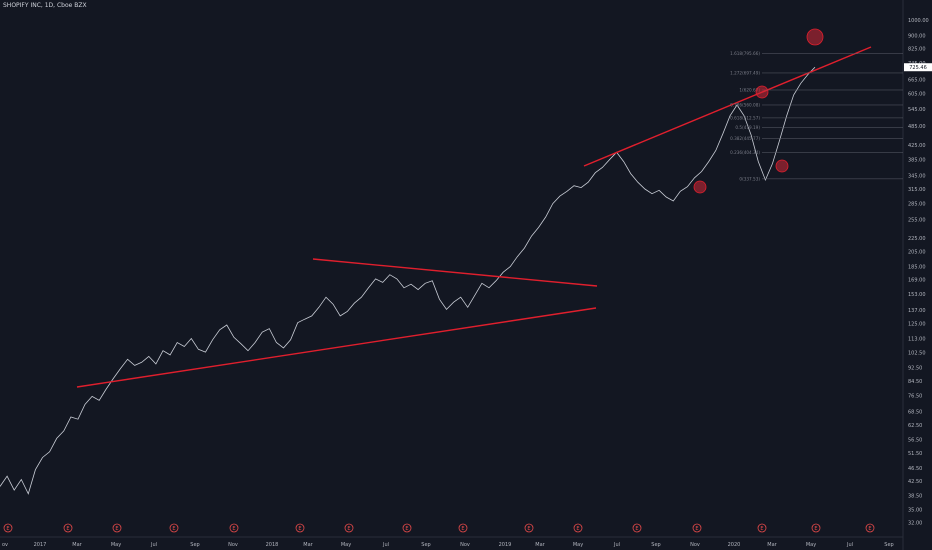 The width and height of the screenshot is (932, 550). I want to click on price-tick-label: 315.00, so click(917, 190).